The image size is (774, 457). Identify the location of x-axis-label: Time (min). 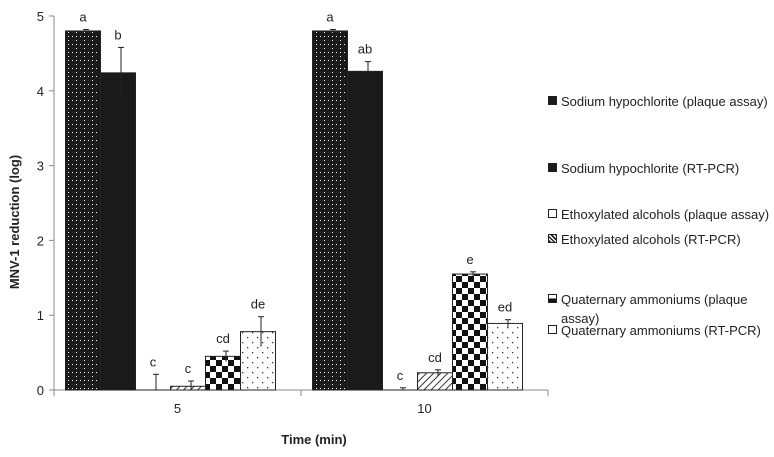
(314, 439).